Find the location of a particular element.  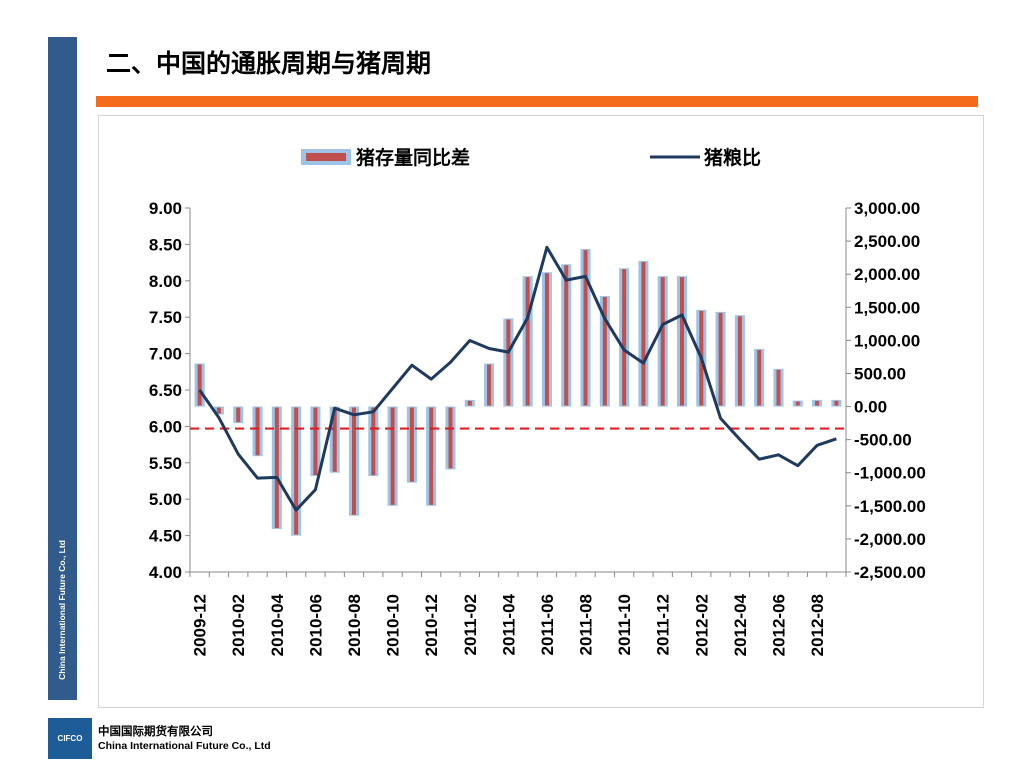

x-tick-label: 2012-02 is located at coordinates (701, 625).